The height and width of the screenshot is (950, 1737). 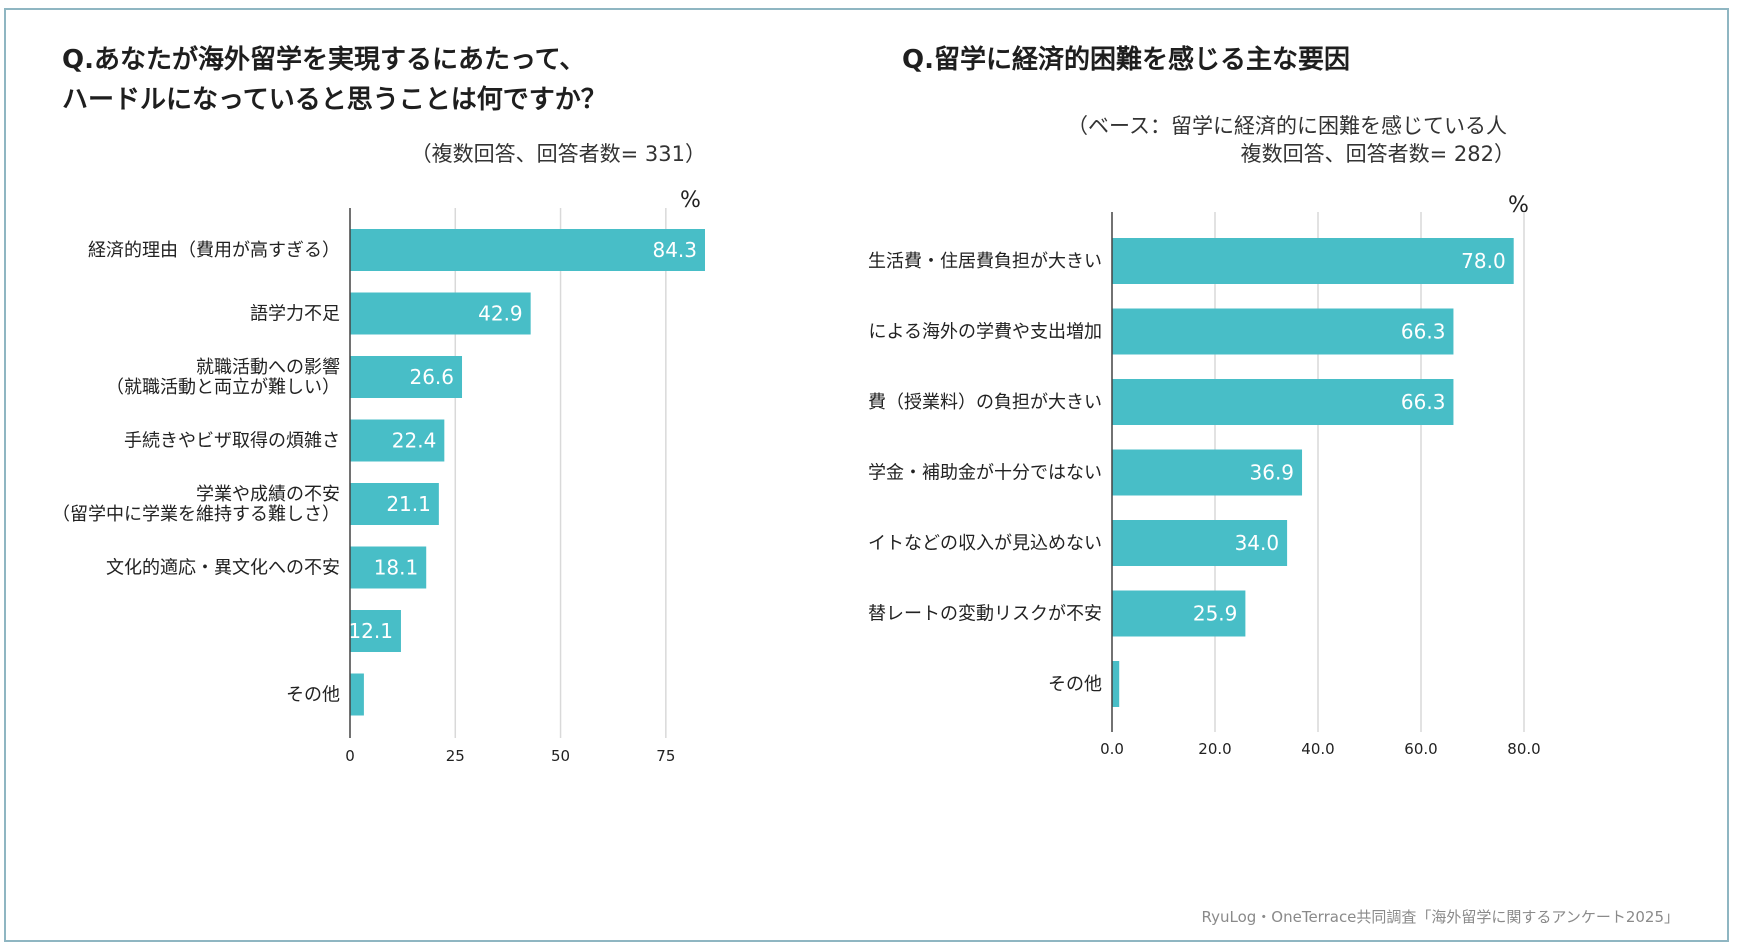 I want to click on right-category-label-1: 円安による海外の学費や支出増加, so click(x=985, y=332).